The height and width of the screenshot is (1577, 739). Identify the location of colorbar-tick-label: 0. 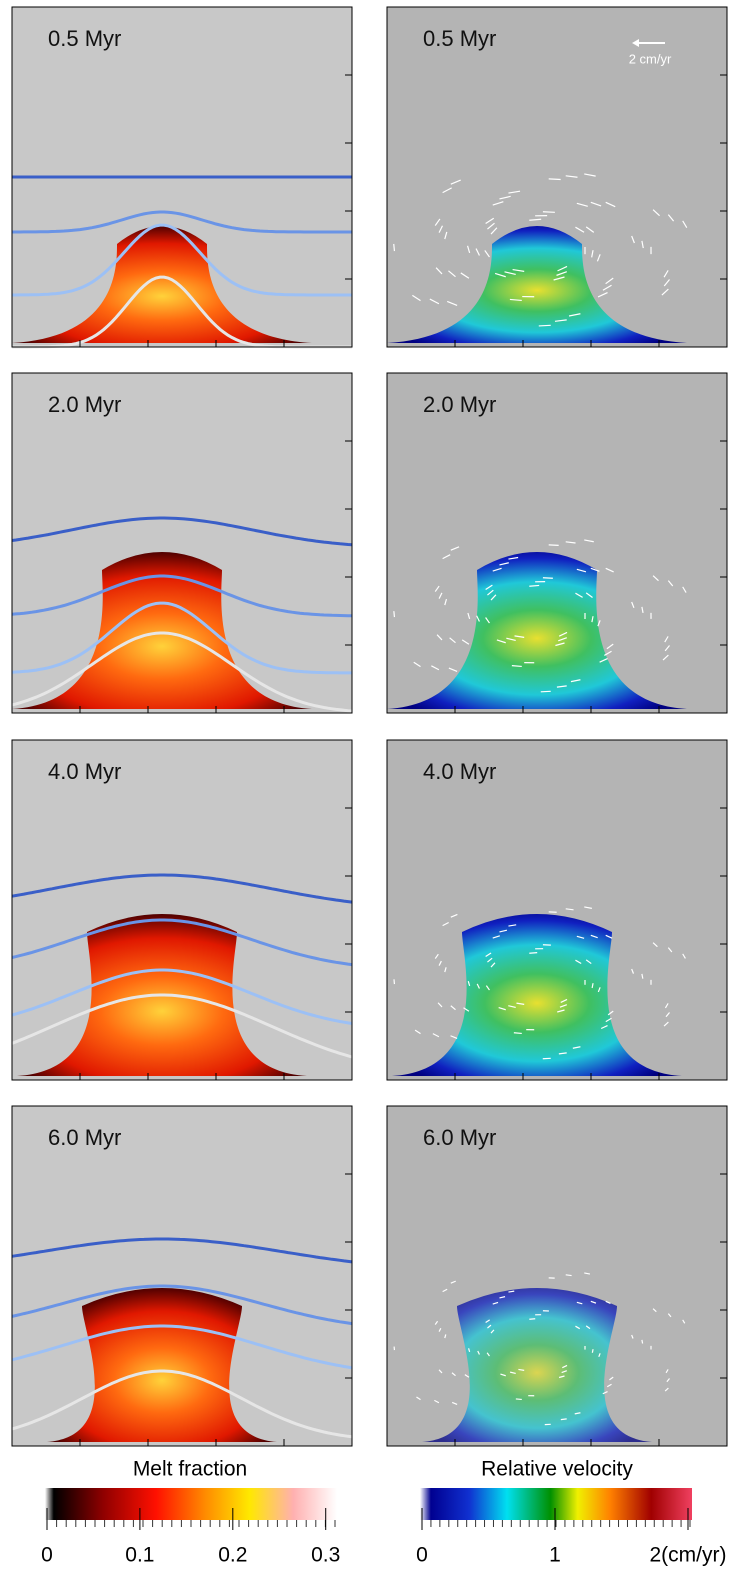
(422, 1555).